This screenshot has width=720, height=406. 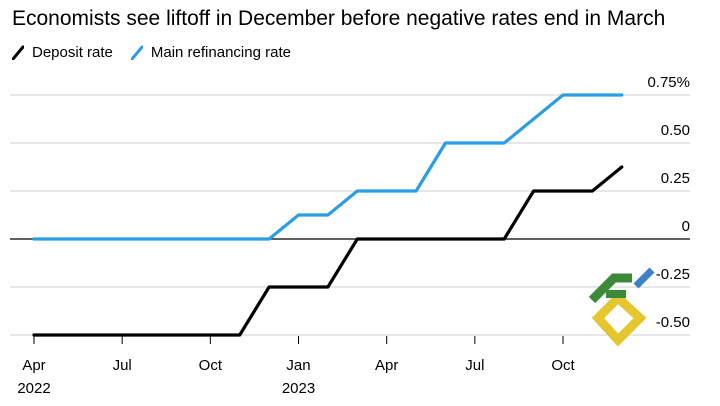 I want to click on y-tick-label: -0.50, so click(x=673, y=322).